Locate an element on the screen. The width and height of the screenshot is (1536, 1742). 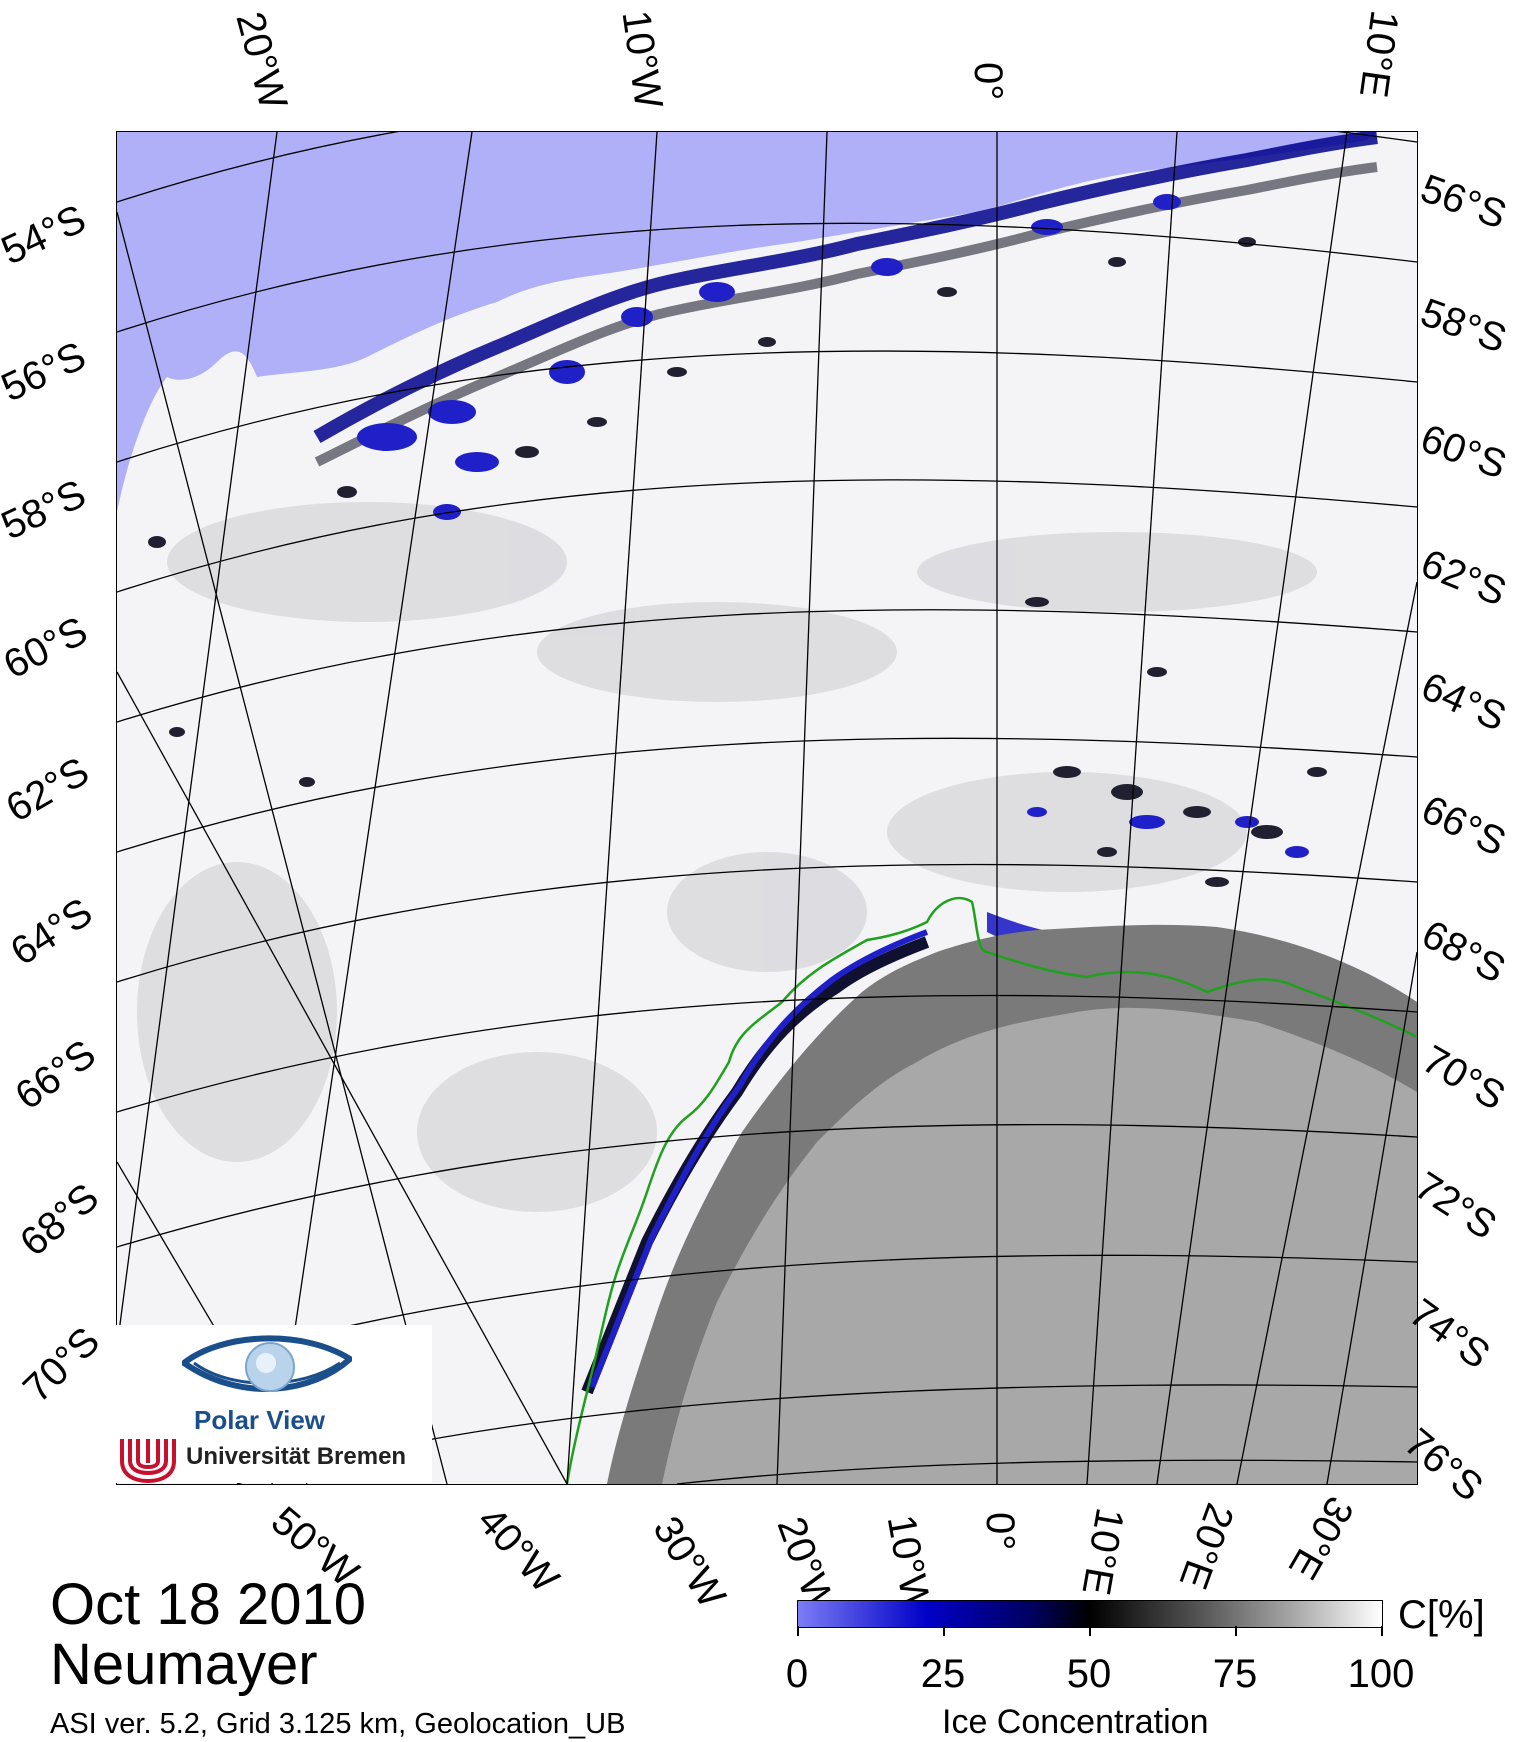
bottom-lon-label-40w: 40°W is located at coordinates (518, 1550).